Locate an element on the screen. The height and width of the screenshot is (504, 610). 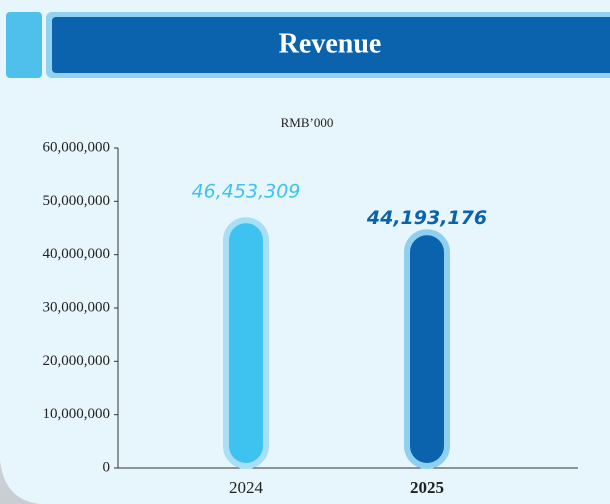
unit-label: RMB’000 is located at coordinates (307, 122).